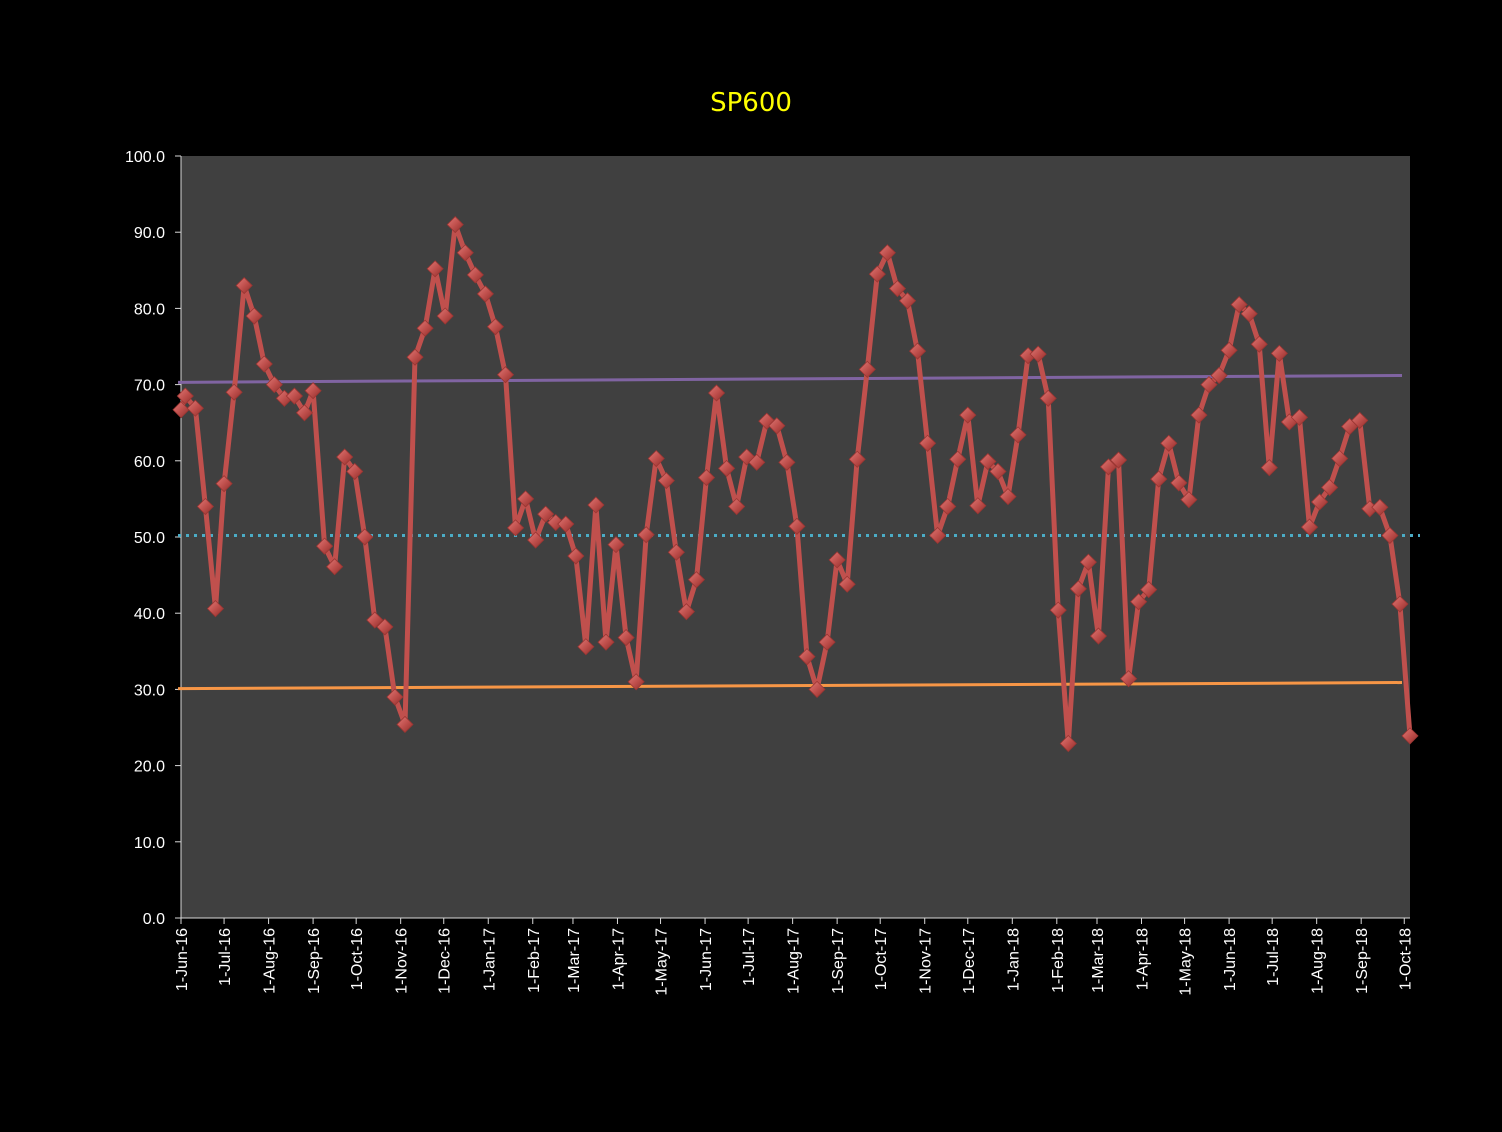 Image resolution: width=1502 pixels, height=1132 pixels. I want to click on x-tick-label: 1-Nov-16, so click(402, 961).